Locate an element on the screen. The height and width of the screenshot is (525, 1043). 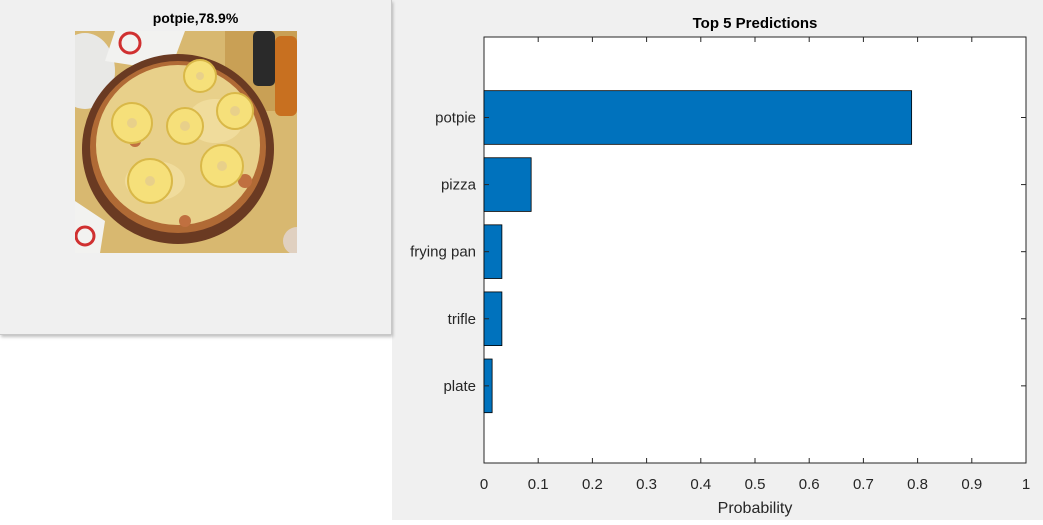
x-tick-label: 1 is located at coordinates (1026, 484).